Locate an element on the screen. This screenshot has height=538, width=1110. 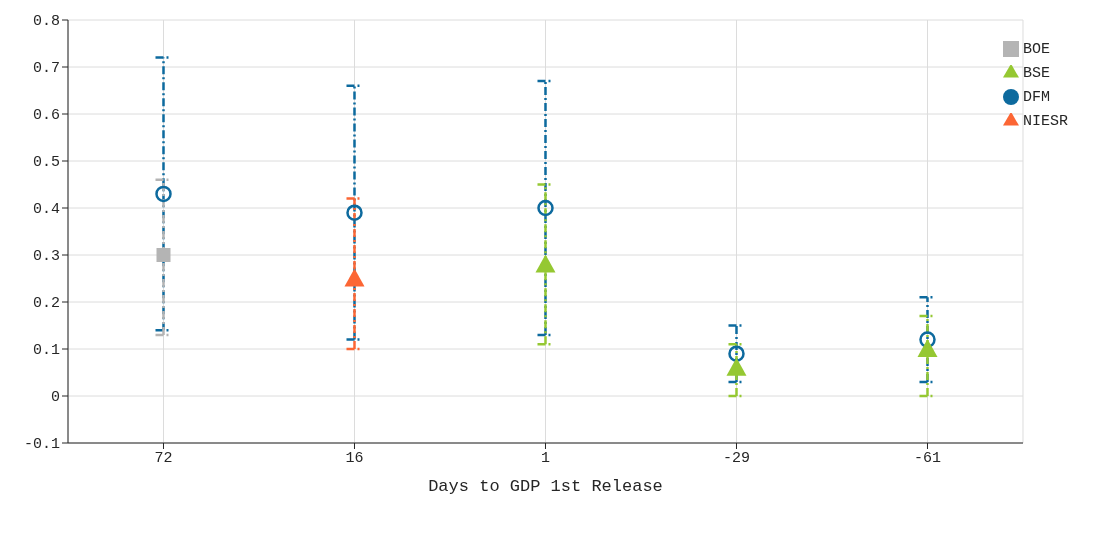
y-tick-label: 0.8 is located at coordinates (46, 22).